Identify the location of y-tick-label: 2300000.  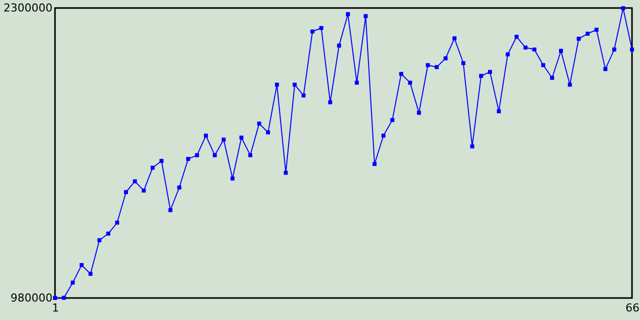
(28, 8).